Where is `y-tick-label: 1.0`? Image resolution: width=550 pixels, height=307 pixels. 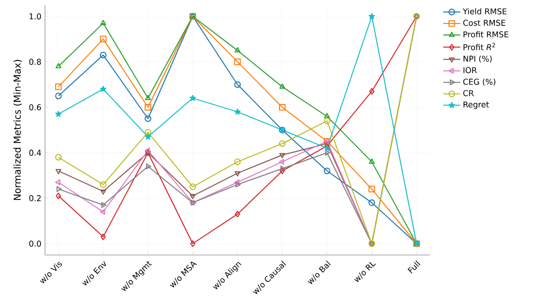
y-tick-label: 1.0 is located at coordinates (35, 16).